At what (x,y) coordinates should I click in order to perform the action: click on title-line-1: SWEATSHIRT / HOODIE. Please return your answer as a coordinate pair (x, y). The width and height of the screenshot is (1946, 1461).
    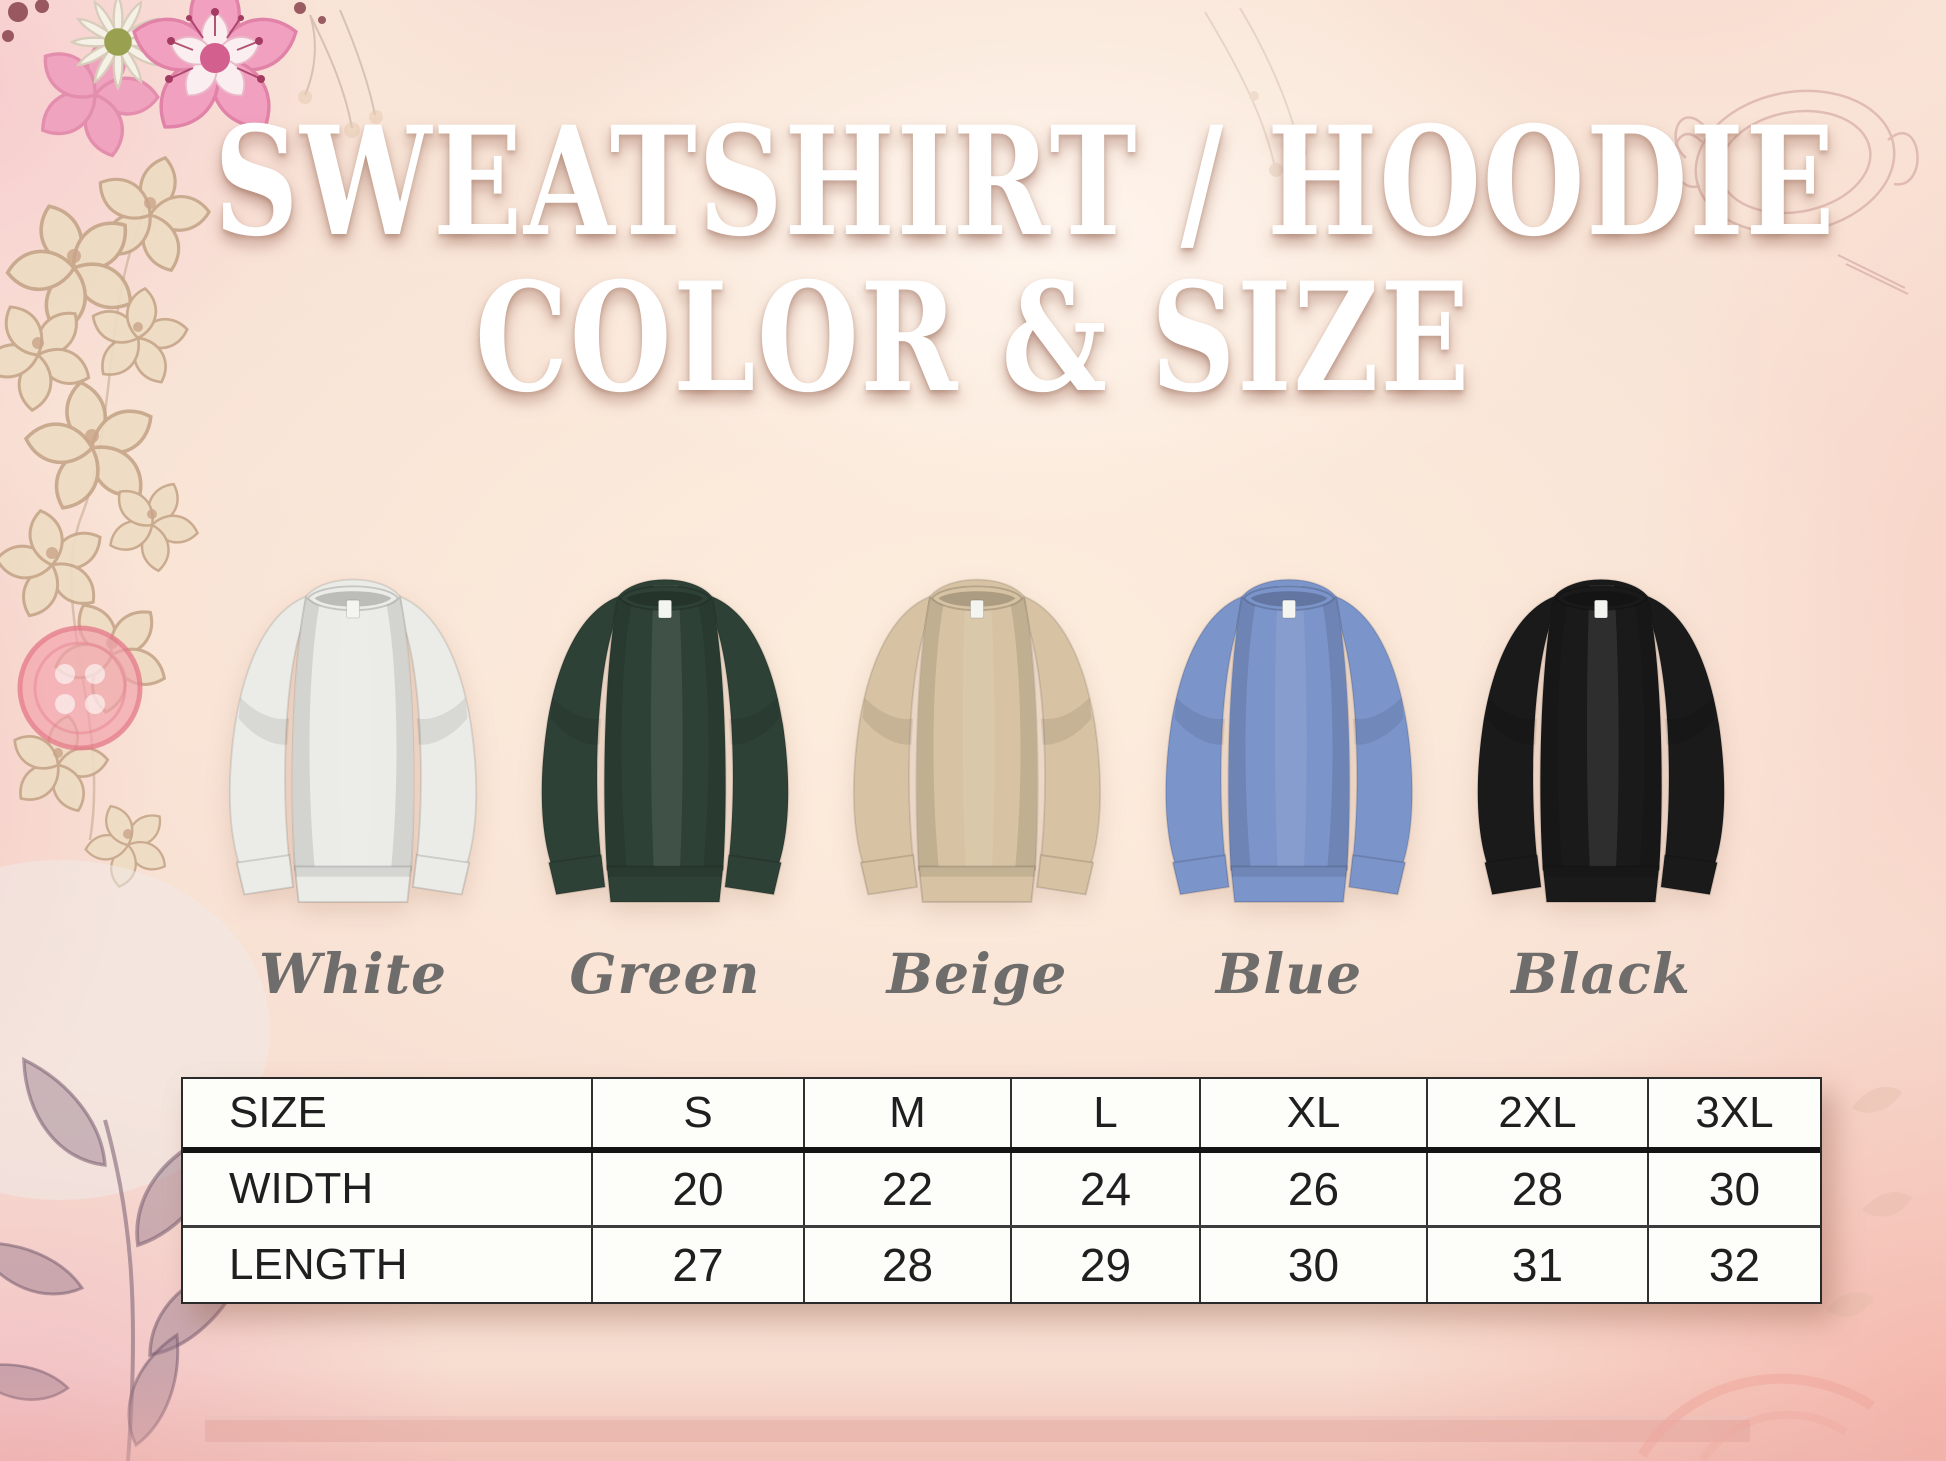
    Looking at the image, I should click on (1025, 182).